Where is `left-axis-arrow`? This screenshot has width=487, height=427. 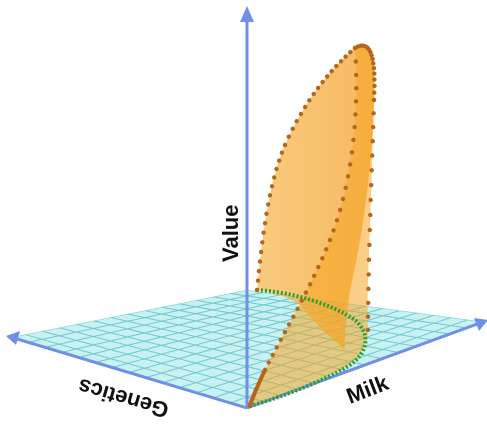 left-axis-arrow is located at coordinates (13, 338).